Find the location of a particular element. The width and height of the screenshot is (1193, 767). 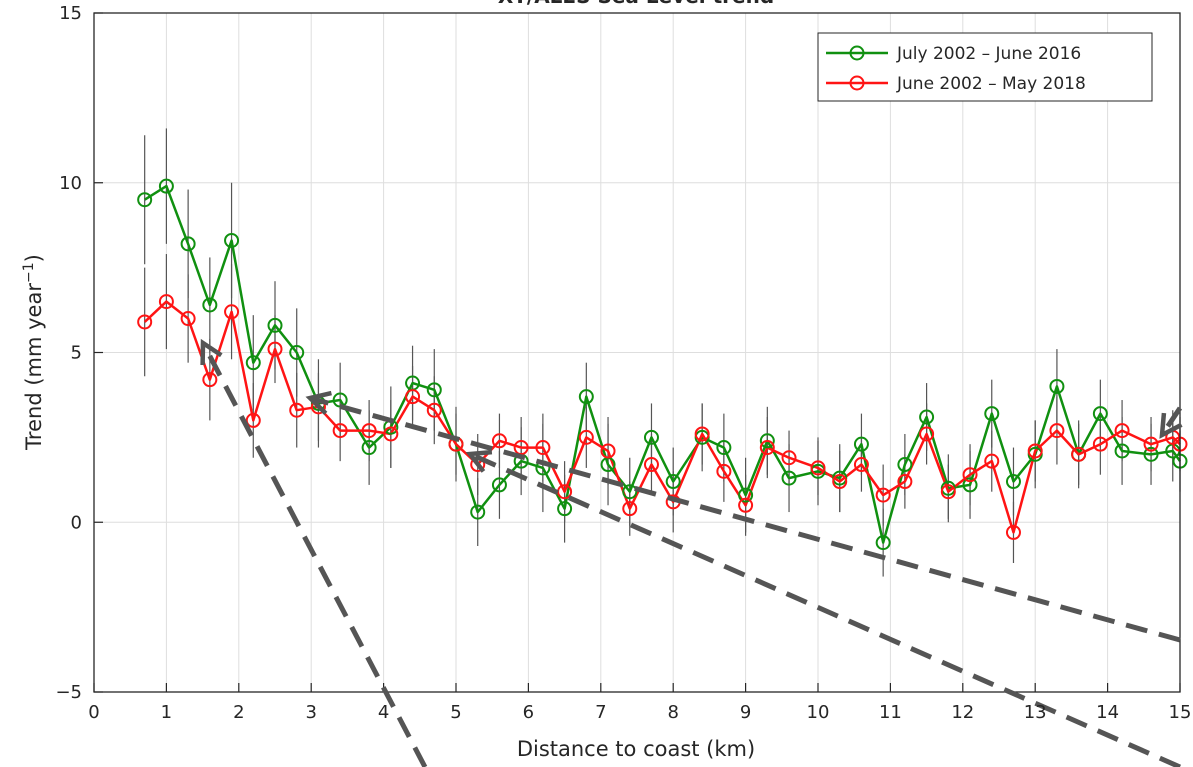

y-tick-label: −5 is located at coordinates (68, 692).